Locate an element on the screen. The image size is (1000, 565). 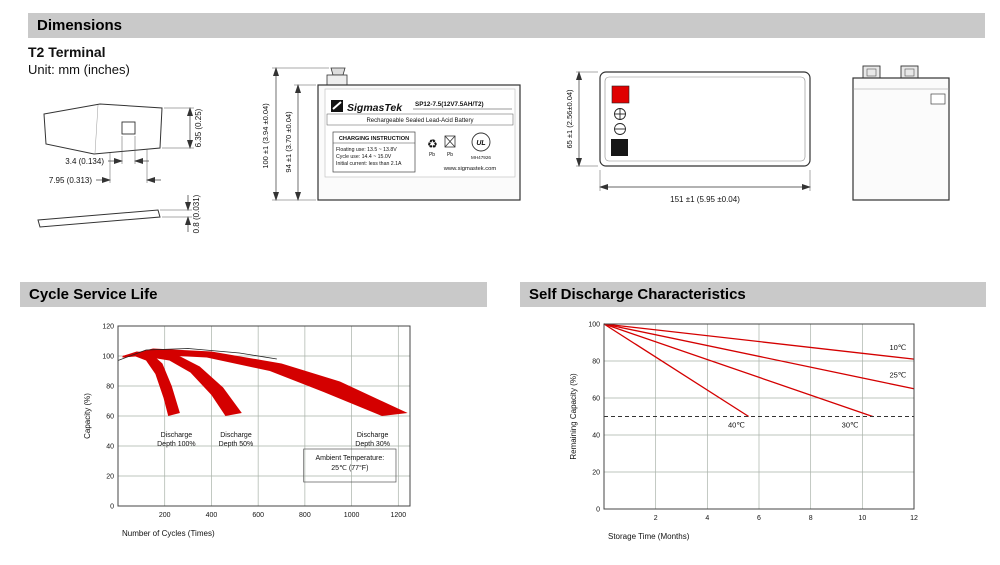
ambient-note-box is located at coordinates (350, 465).